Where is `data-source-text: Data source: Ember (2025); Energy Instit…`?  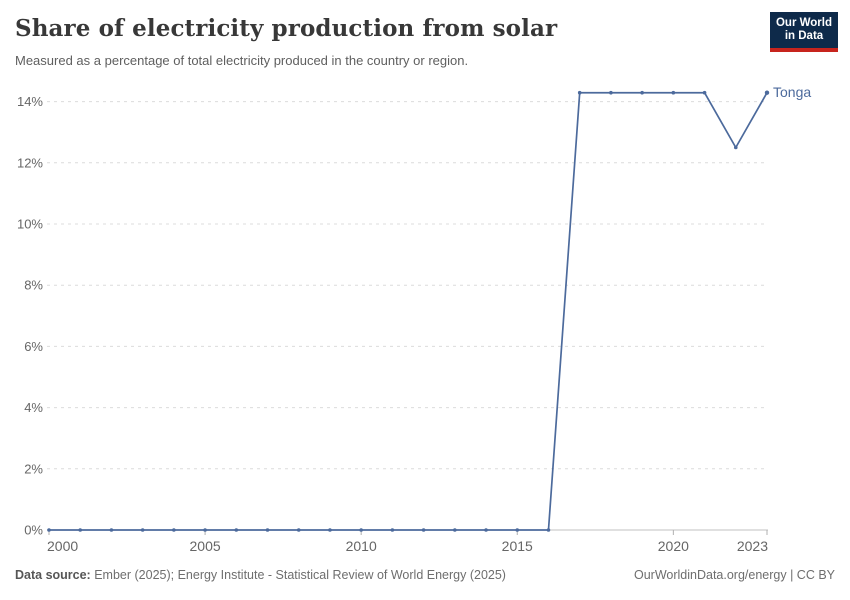 data-source-text: Data source: Ember (2025); Energy Instit… is located at coordinates (260, 575).